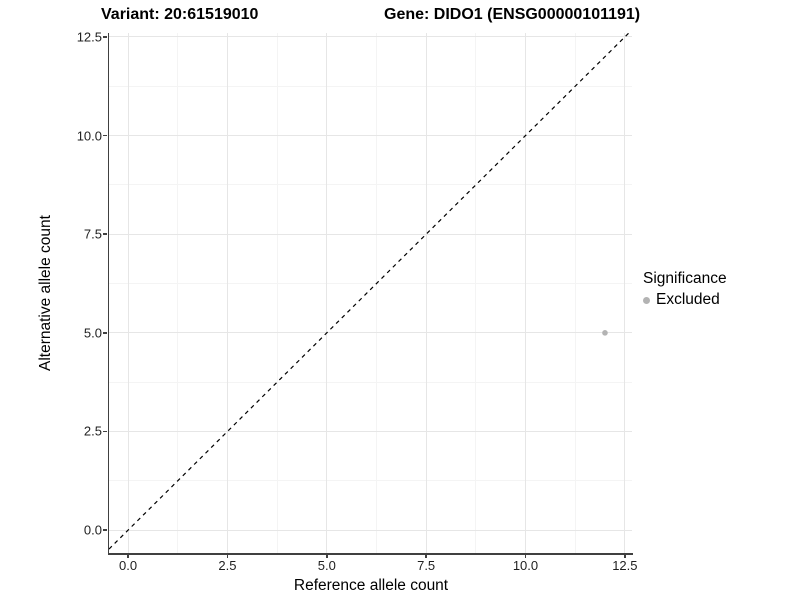  What do you see at coordinates (89, 136) in the screenshot?
I see `y-tick-label: 10.0` at bounding box center [89, 136].